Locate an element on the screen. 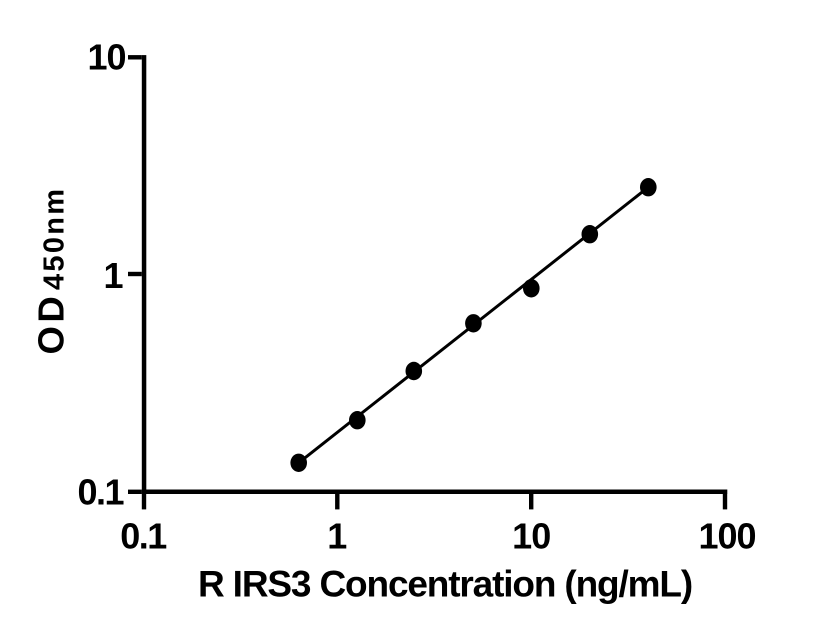 This screenshot has height=640, width=816. svg-text: OD is located at coordinates (51, 324).